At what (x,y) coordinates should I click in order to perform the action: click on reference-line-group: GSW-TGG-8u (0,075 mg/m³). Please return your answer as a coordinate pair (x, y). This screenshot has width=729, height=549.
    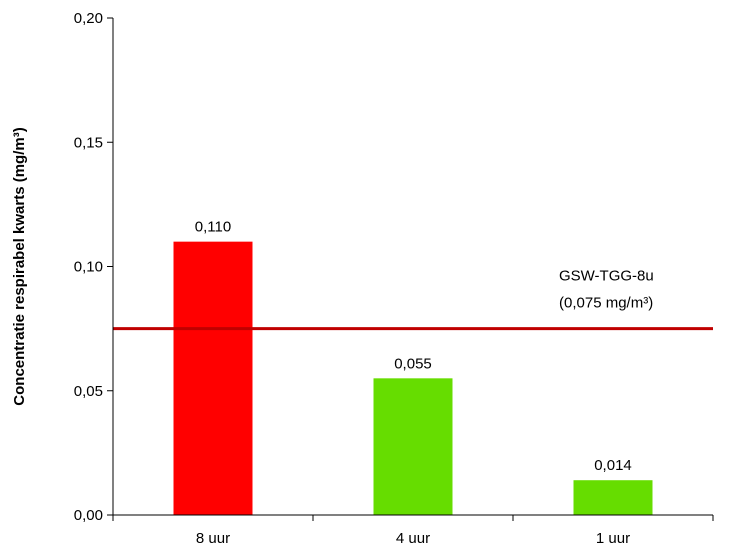
    Looking at the image, I should click on (413, 299).